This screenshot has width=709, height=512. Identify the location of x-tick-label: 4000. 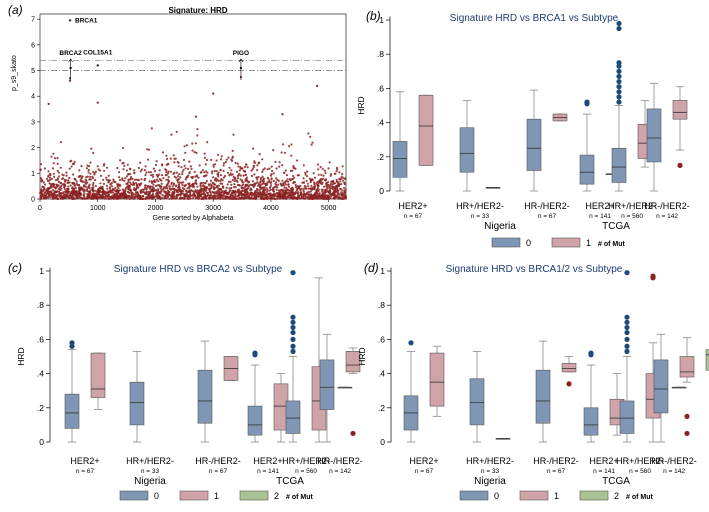
(271, 208).